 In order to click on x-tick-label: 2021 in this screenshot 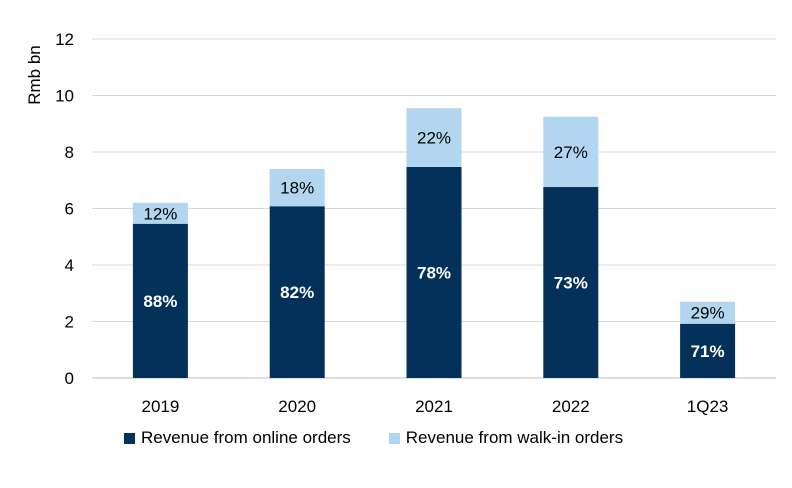, I will do `click(434, 406)`.